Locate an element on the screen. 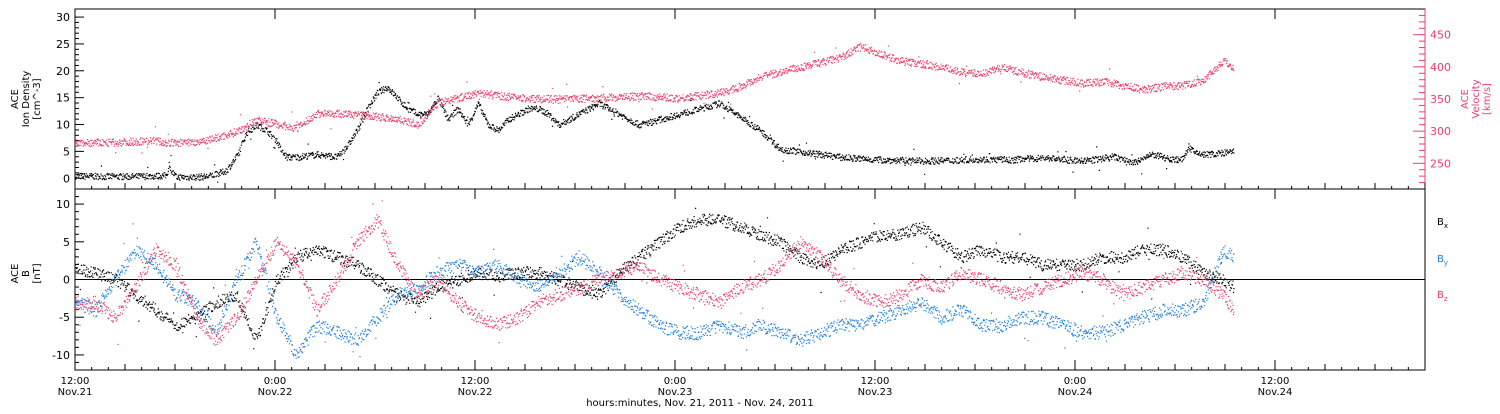 The image size is (1500, 414). bottom-left-tick-label: 5 is located at coordinates (66, 242).